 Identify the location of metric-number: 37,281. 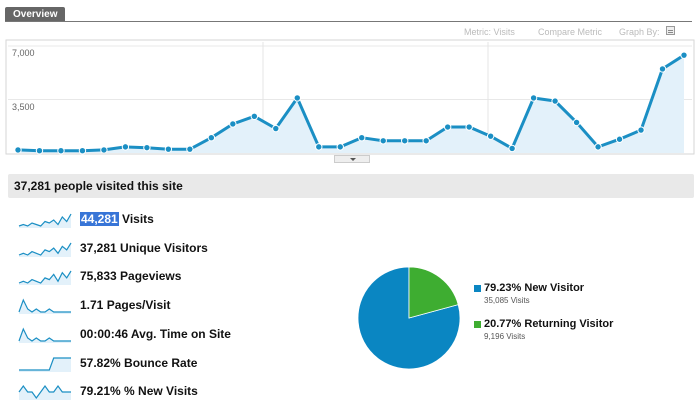
(98, 247).